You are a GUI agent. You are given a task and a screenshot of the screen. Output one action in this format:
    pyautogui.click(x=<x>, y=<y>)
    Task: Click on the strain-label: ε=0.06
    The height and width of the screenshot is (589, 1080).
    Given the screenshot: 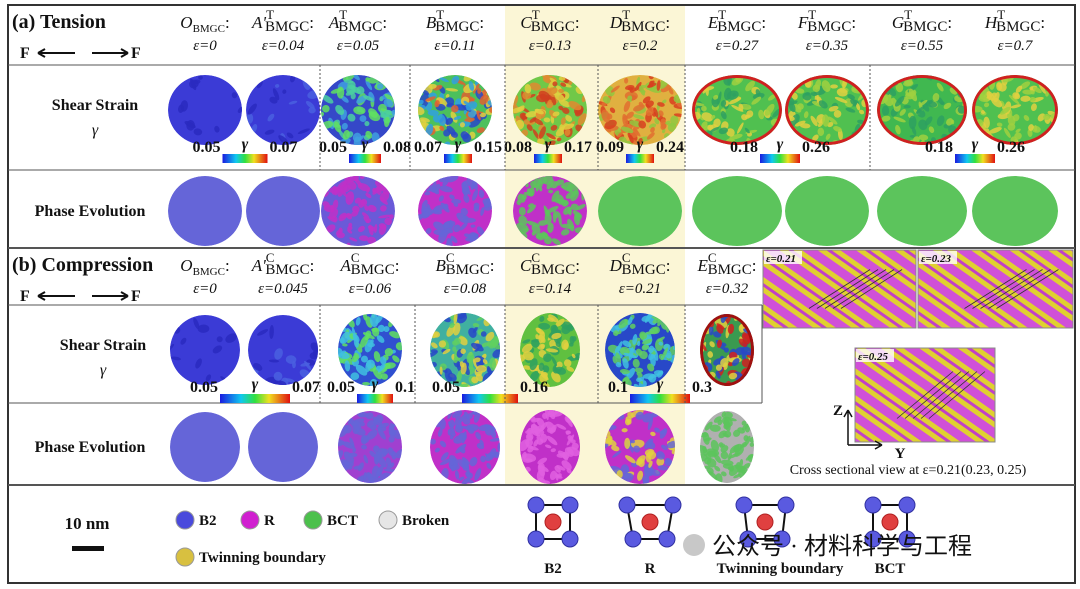 What is the action you would take?
    pyautogui.click(x=370, y=289)
    